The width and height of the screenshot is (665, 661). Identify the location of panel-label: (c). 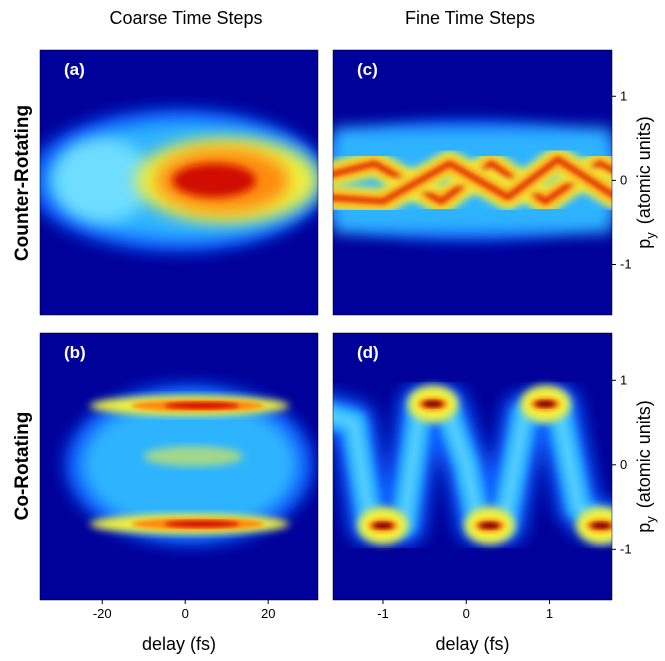
(367, 69).